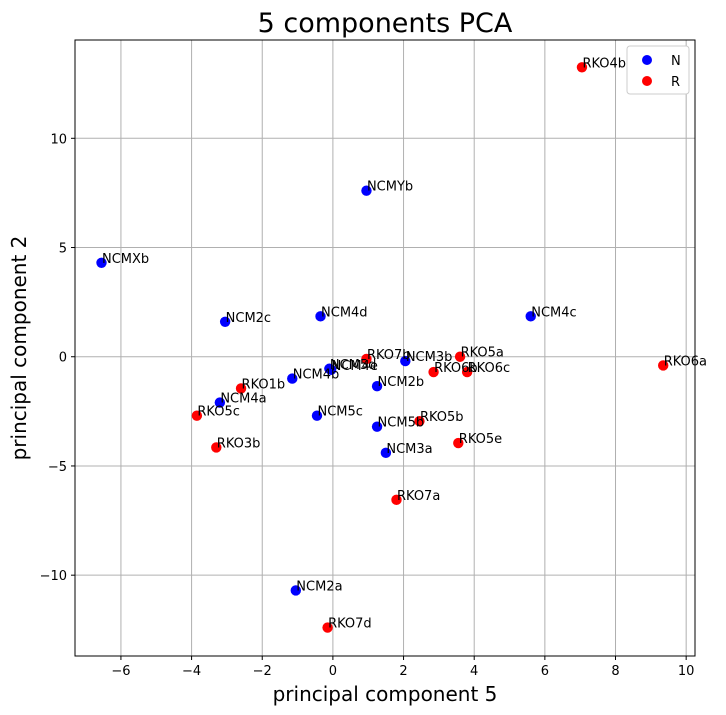 The width and height of the screenshot is (726, 715). I want to click on x-tick-label: 4, so click(474, 671).